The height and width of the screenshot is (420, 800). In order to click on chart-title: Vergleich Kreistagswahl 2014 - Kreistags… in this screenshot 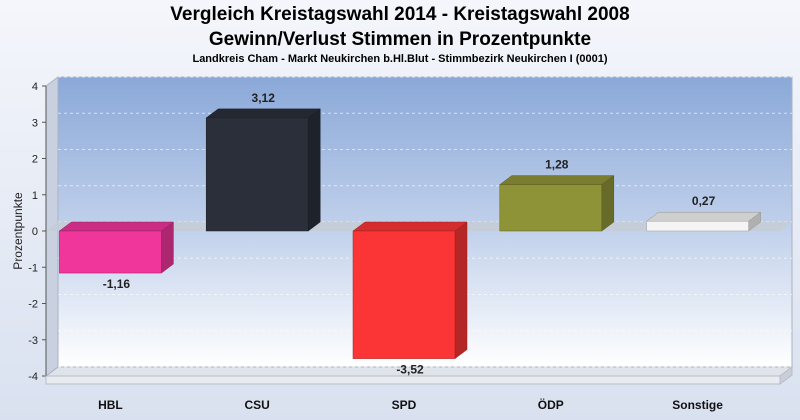, I will do `click(400, 14)`.